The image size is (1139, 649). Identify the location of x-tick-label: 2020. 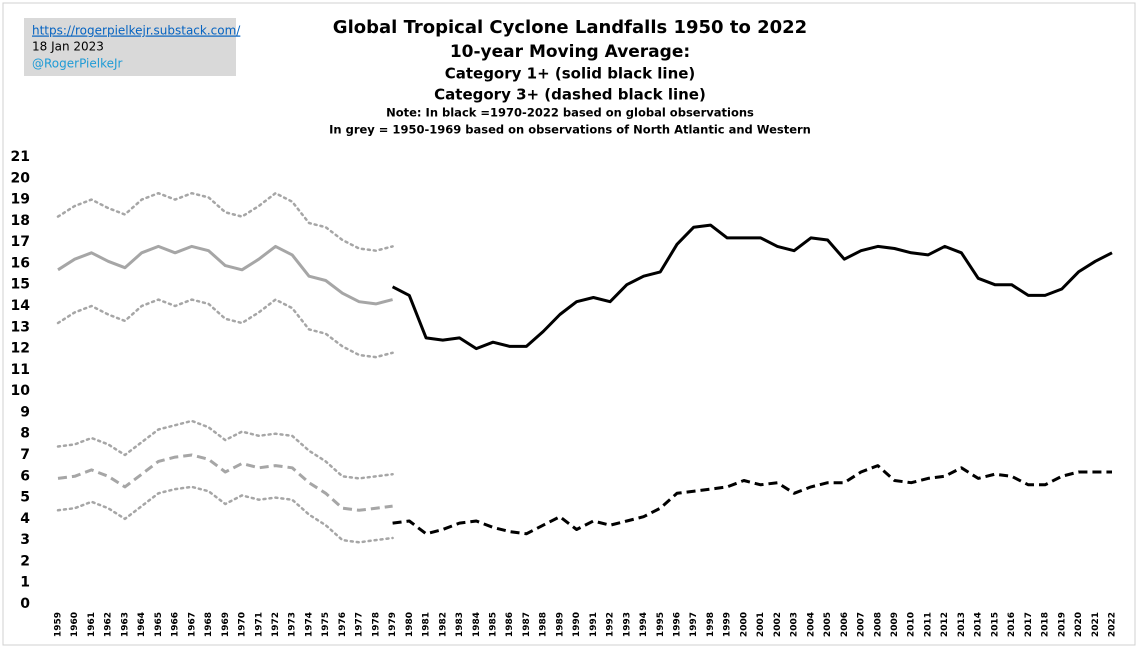
(1079, 624).